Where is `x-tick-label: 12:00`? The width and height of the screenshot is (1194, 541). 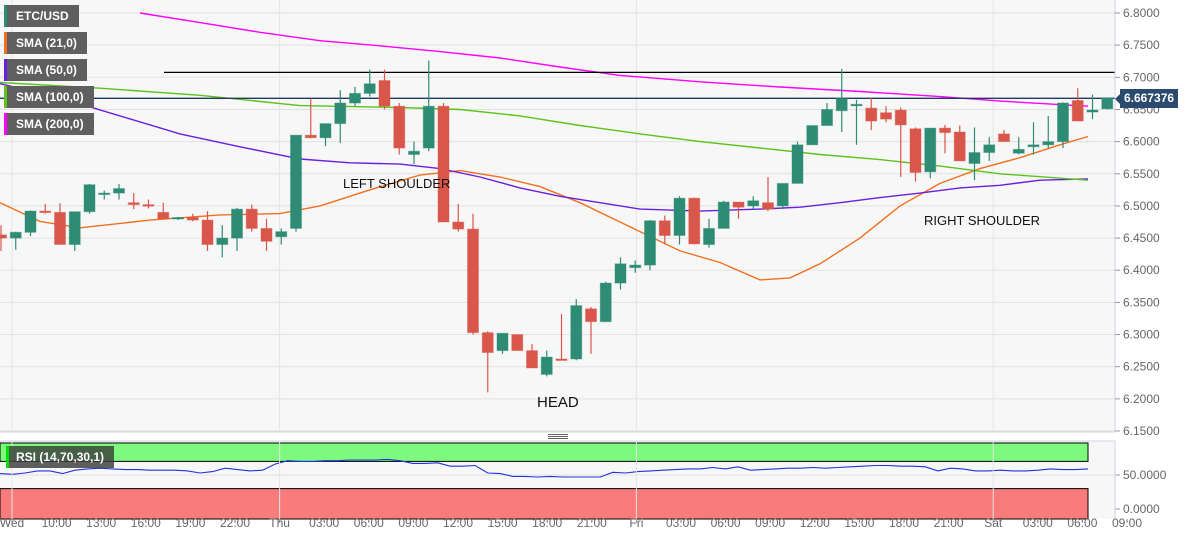
x-tick-label: 12:00 is located at coordinates (815, 523).